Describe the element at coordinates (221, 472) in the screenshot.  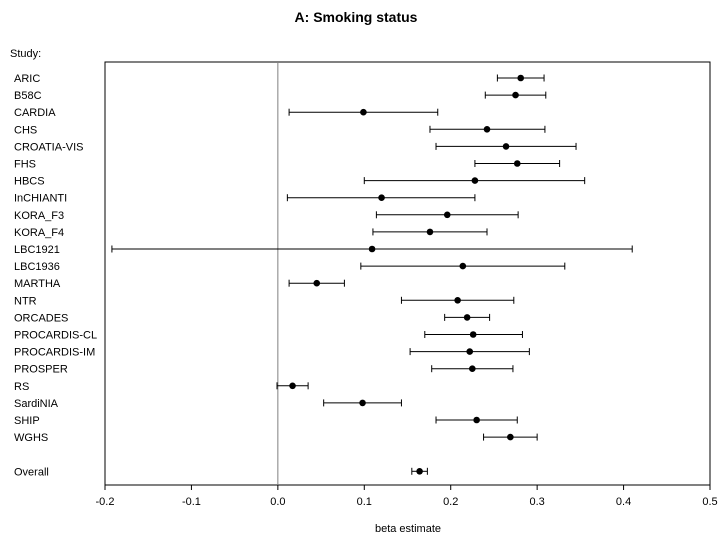
I see `study-row: Overall` at that location.